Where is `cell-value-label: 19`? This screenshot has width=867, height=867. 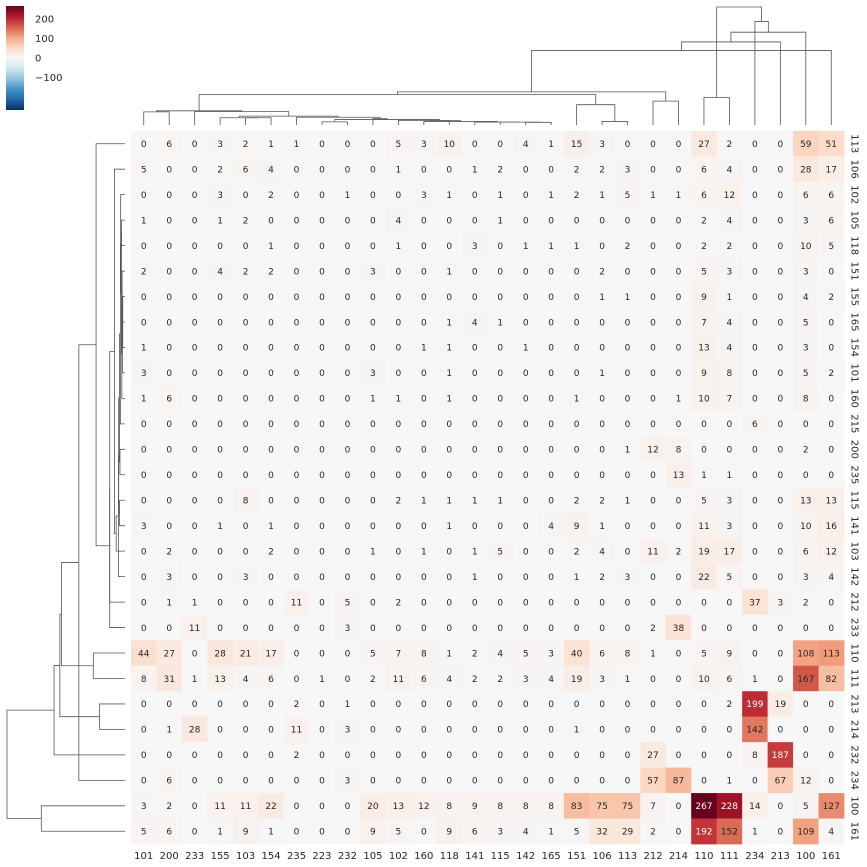 cell-value-label: 19 is located at coordinates (577, 680).